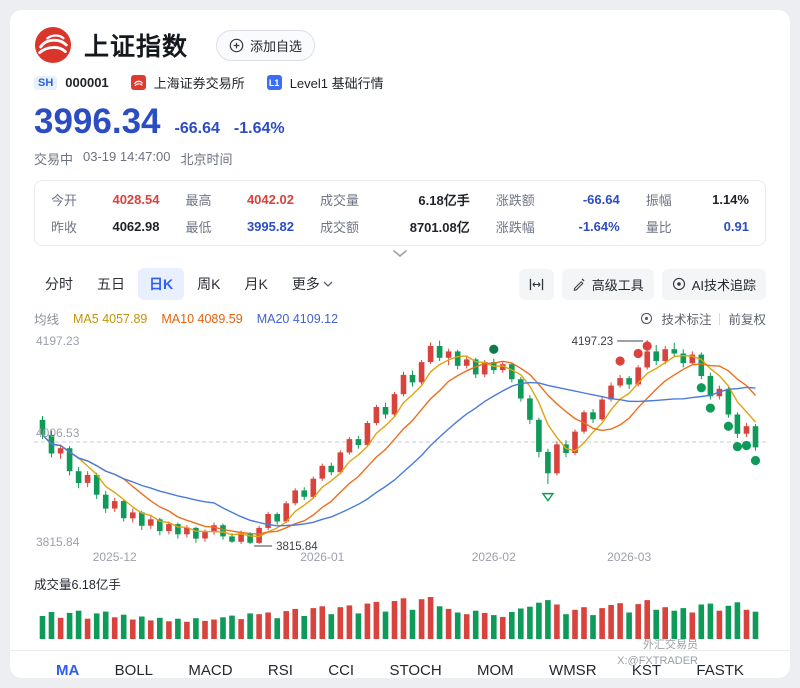  Describe the element at coordinates (87, 82) in the screenshot. I see `security-code: 000001` at that location.